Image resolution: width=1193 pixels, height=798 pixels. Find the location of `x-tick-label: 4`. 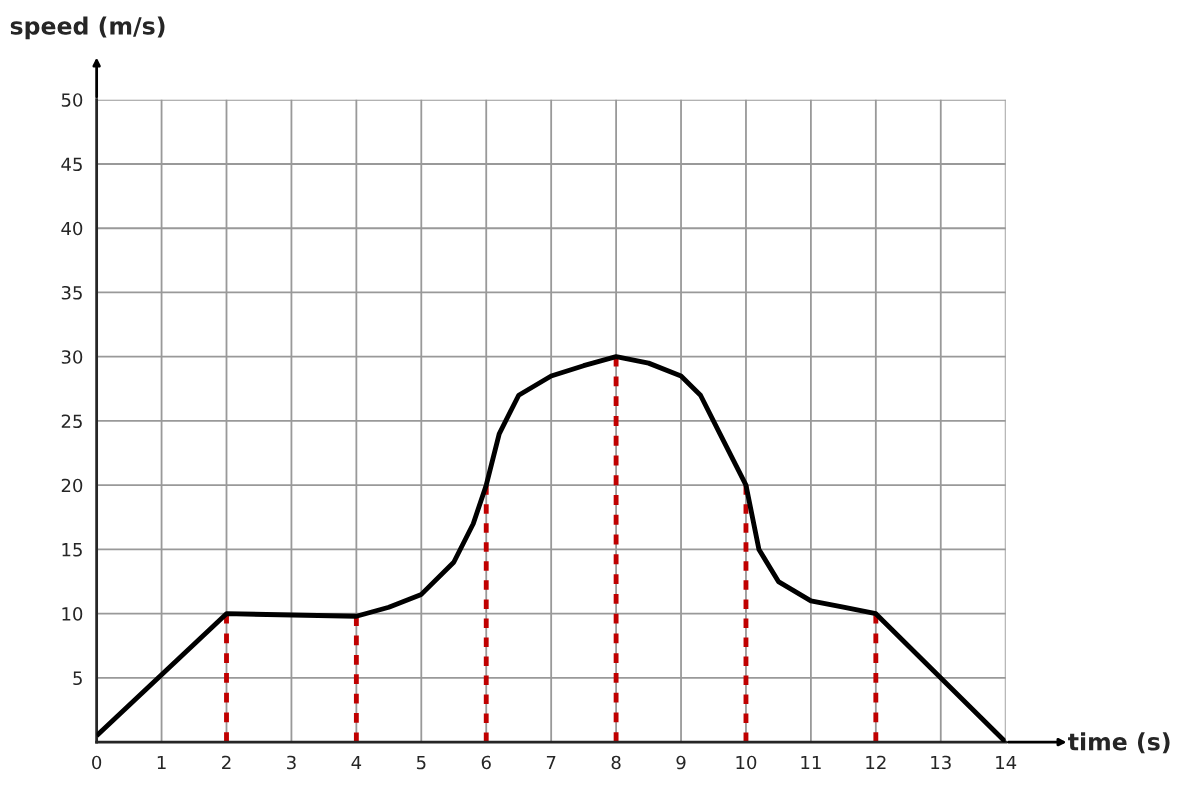

x-tick-label: 4 is located at coordinates (356, 762).